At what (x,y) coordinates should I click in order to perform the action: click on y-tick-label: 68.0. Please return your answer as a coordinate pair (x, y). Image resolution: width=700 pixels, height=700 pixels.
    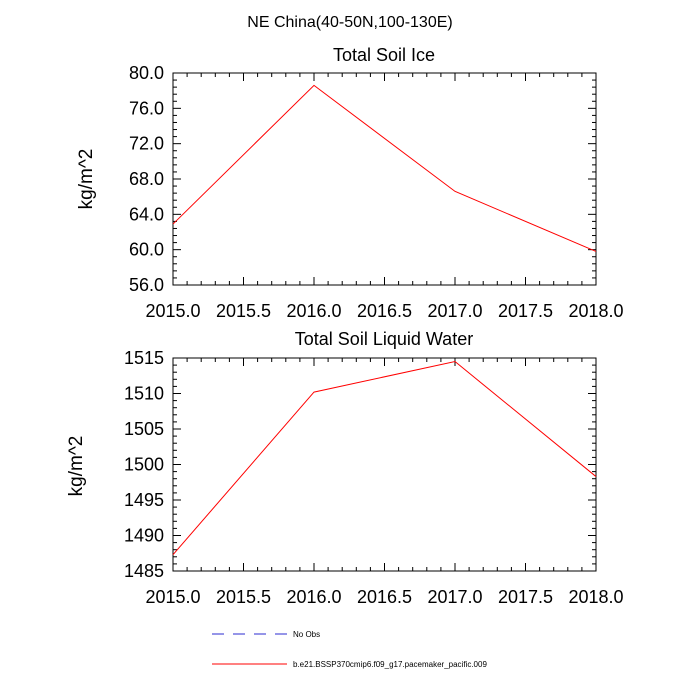
    Looking at the image, I should click on (146, 179).